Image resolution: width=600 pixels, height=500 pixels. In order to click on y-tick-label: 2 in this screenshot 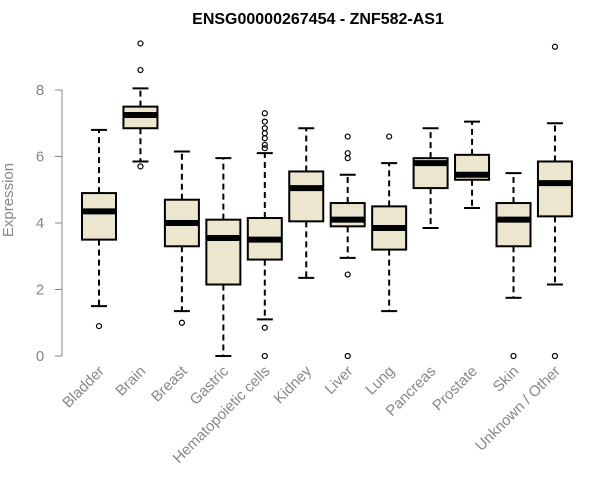, I will do `click(40, 290)`.